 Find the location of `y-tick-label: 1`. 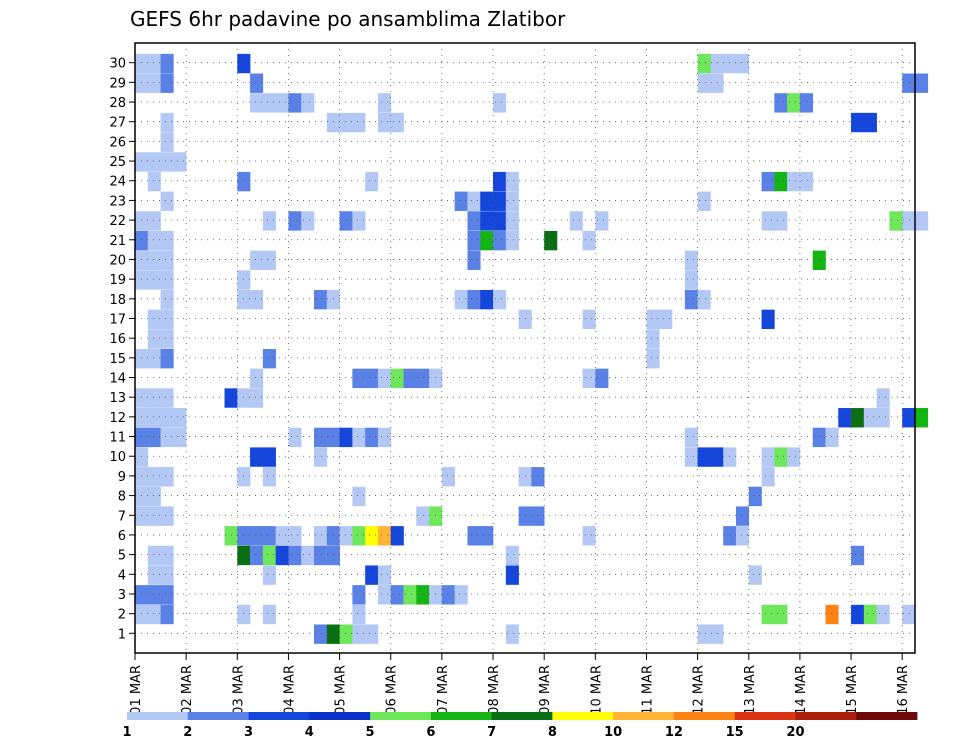

y-tick-label: 1 is located at coordinates (122, 634).